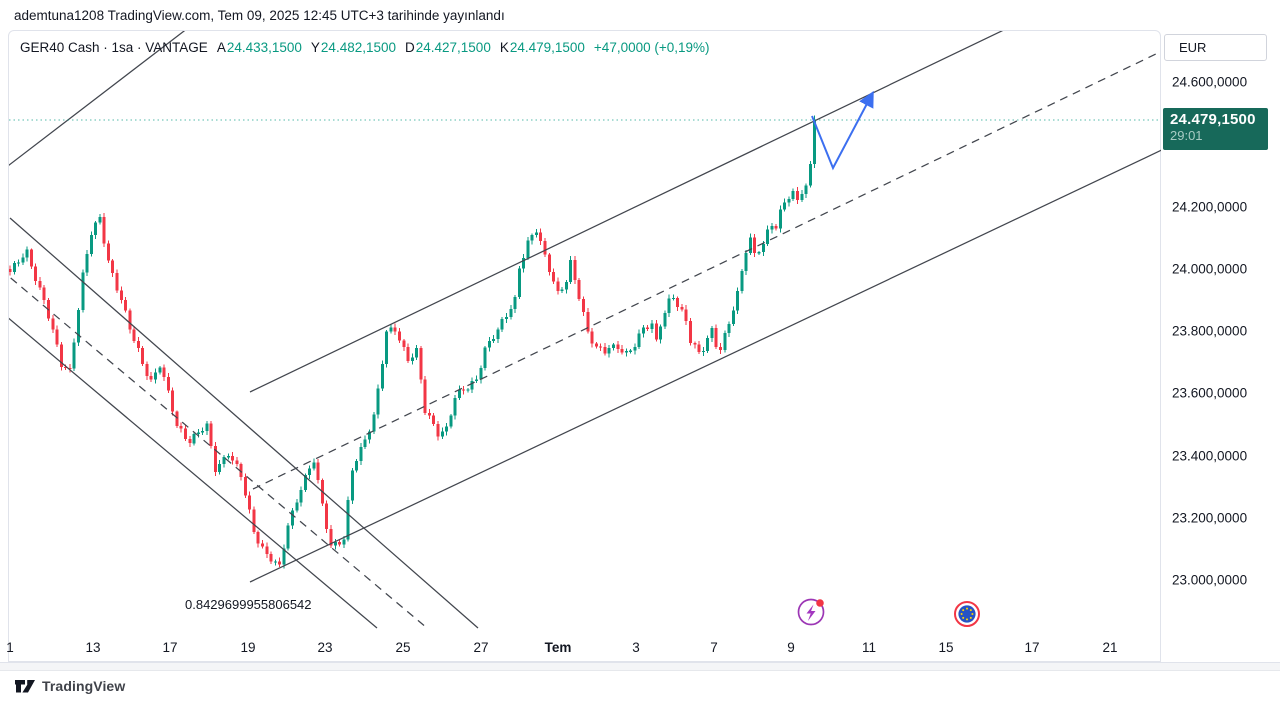  I want to click on time-tick-label: 15, so click(946, 647).